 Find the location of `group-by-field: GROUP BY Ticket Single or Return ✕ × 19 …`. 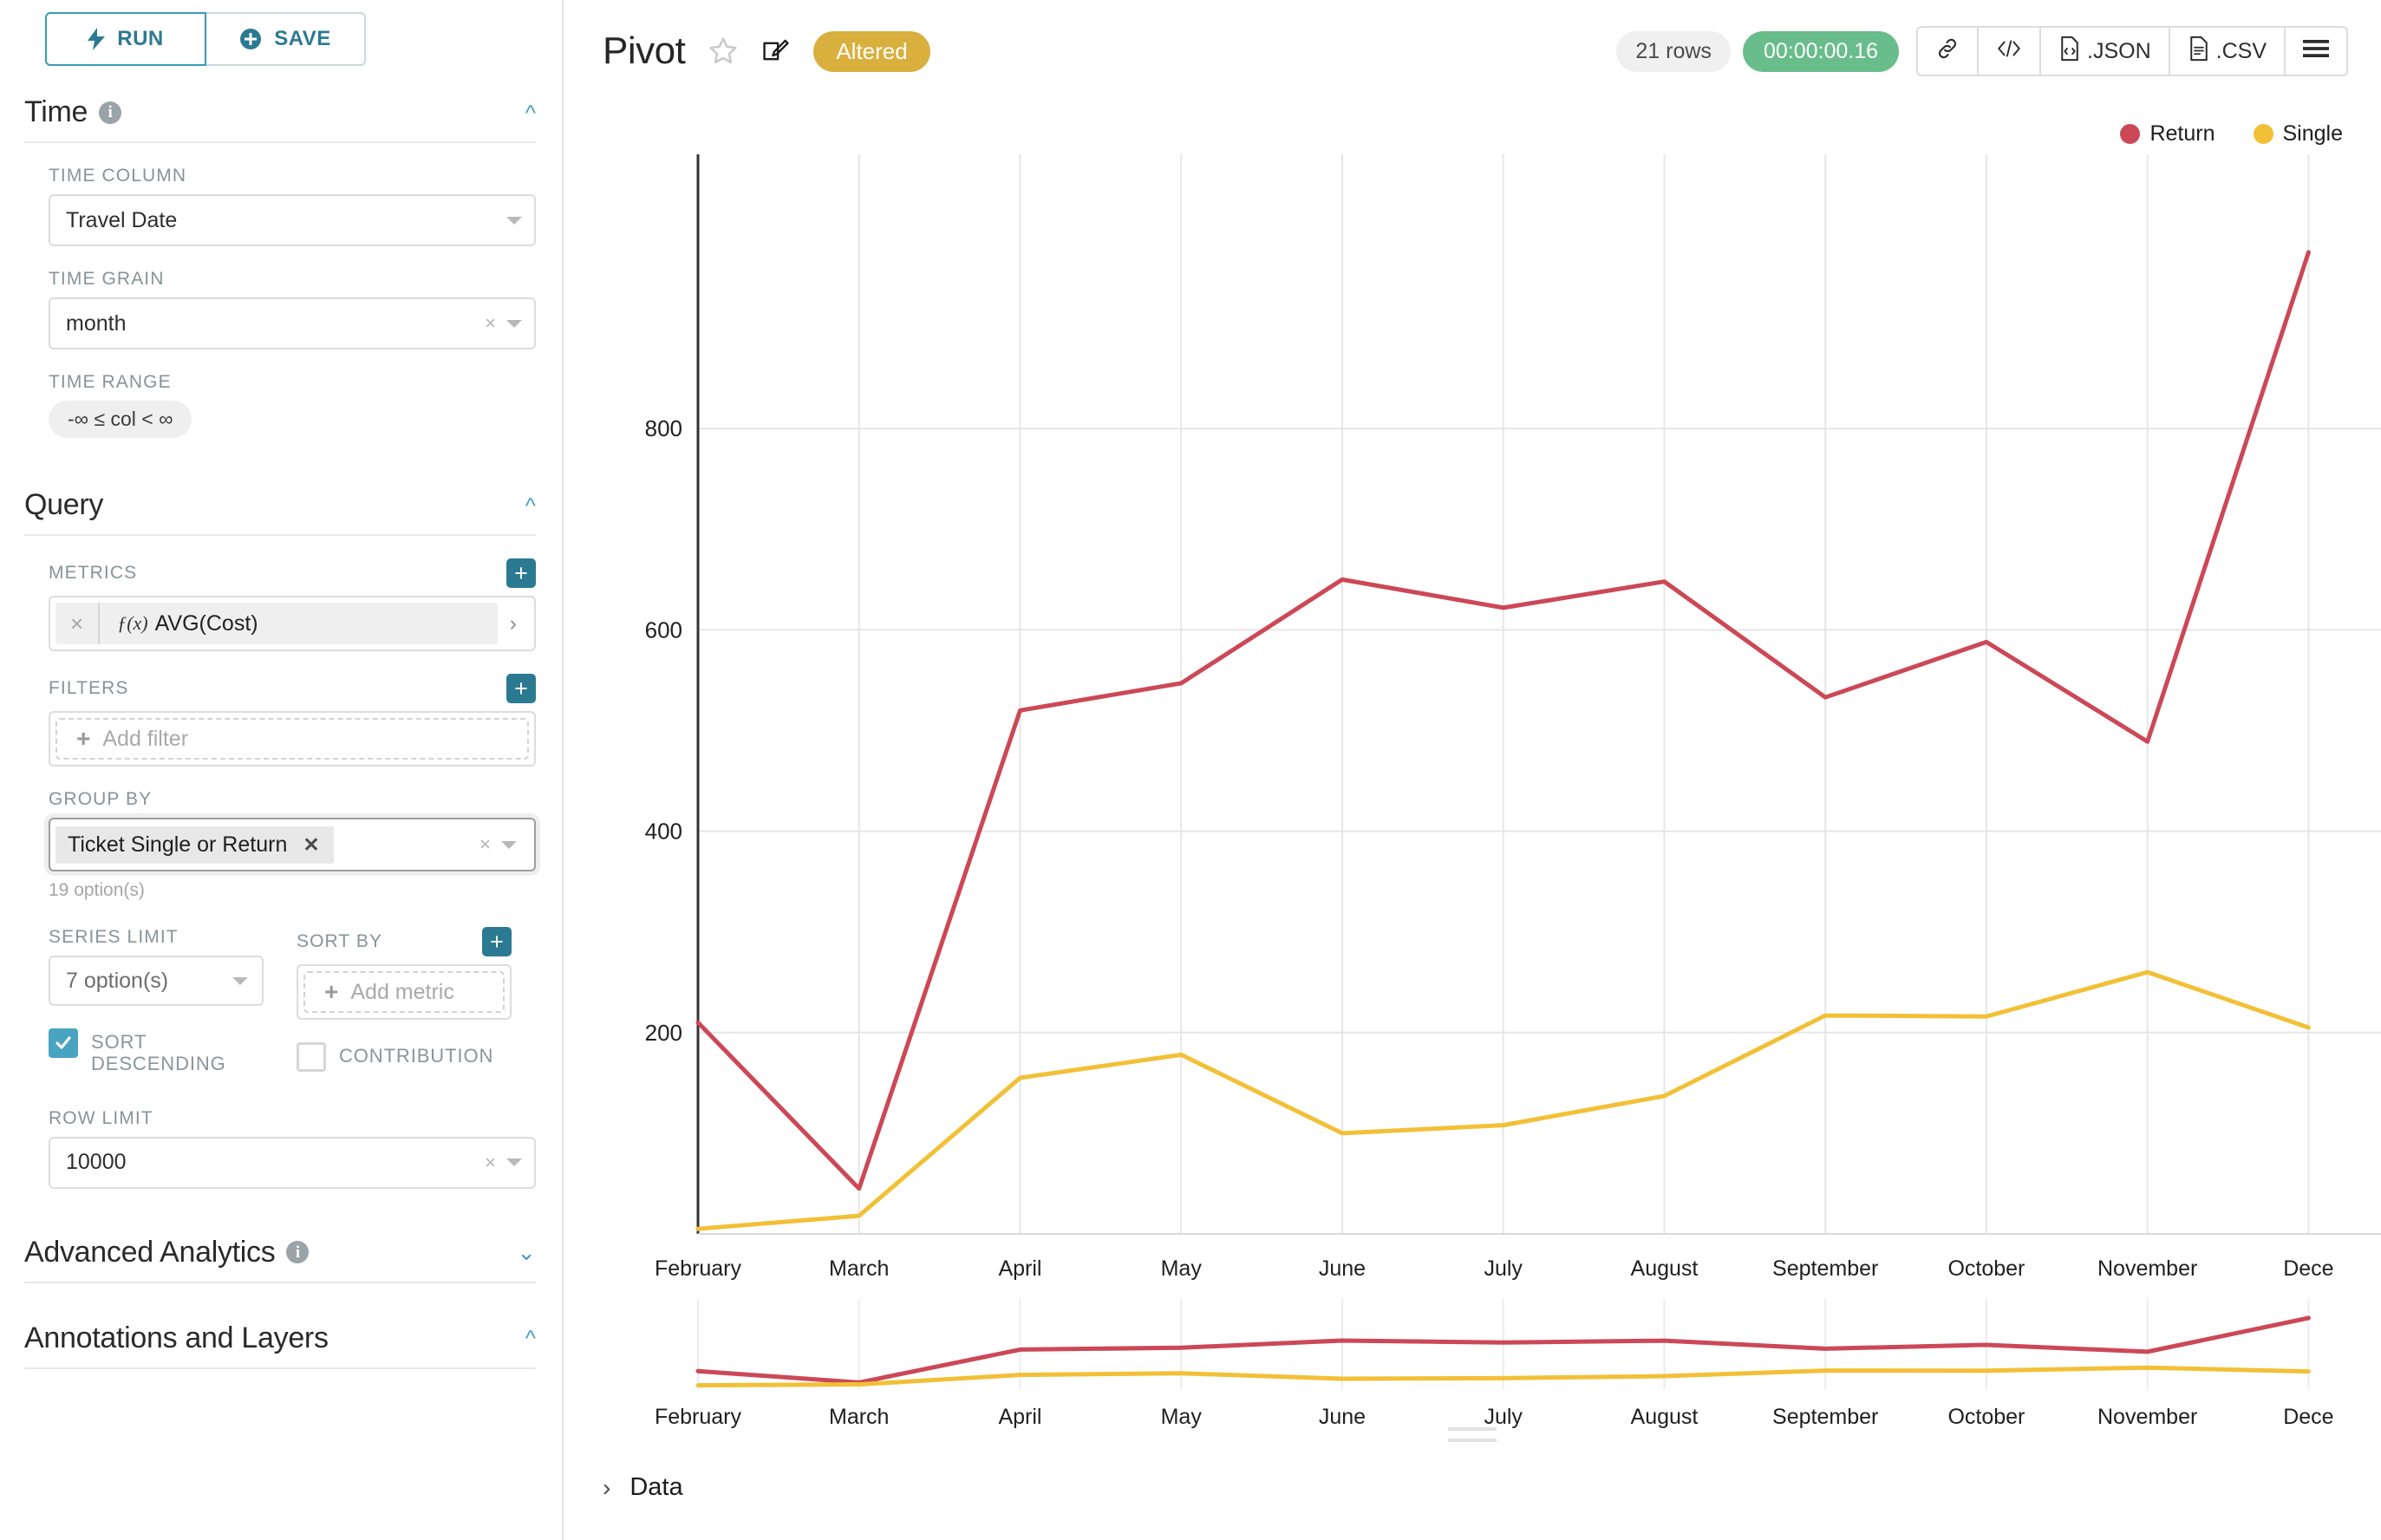

group-by-field: GROUP BY Ticket Single or Return ✕ × 19 … is located at coordinates (292, 834).